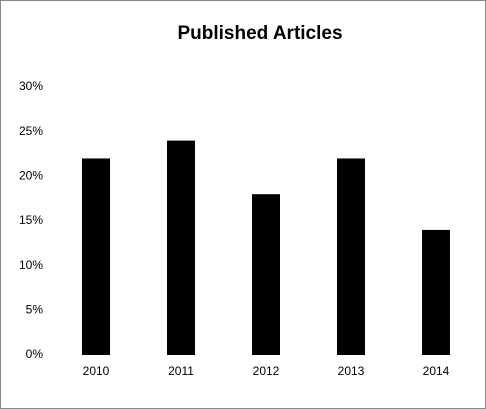 Image resolution: width=486 pixels, height=409 pixels. I want to click on y-tick-label: 5%, so click(35, 310).